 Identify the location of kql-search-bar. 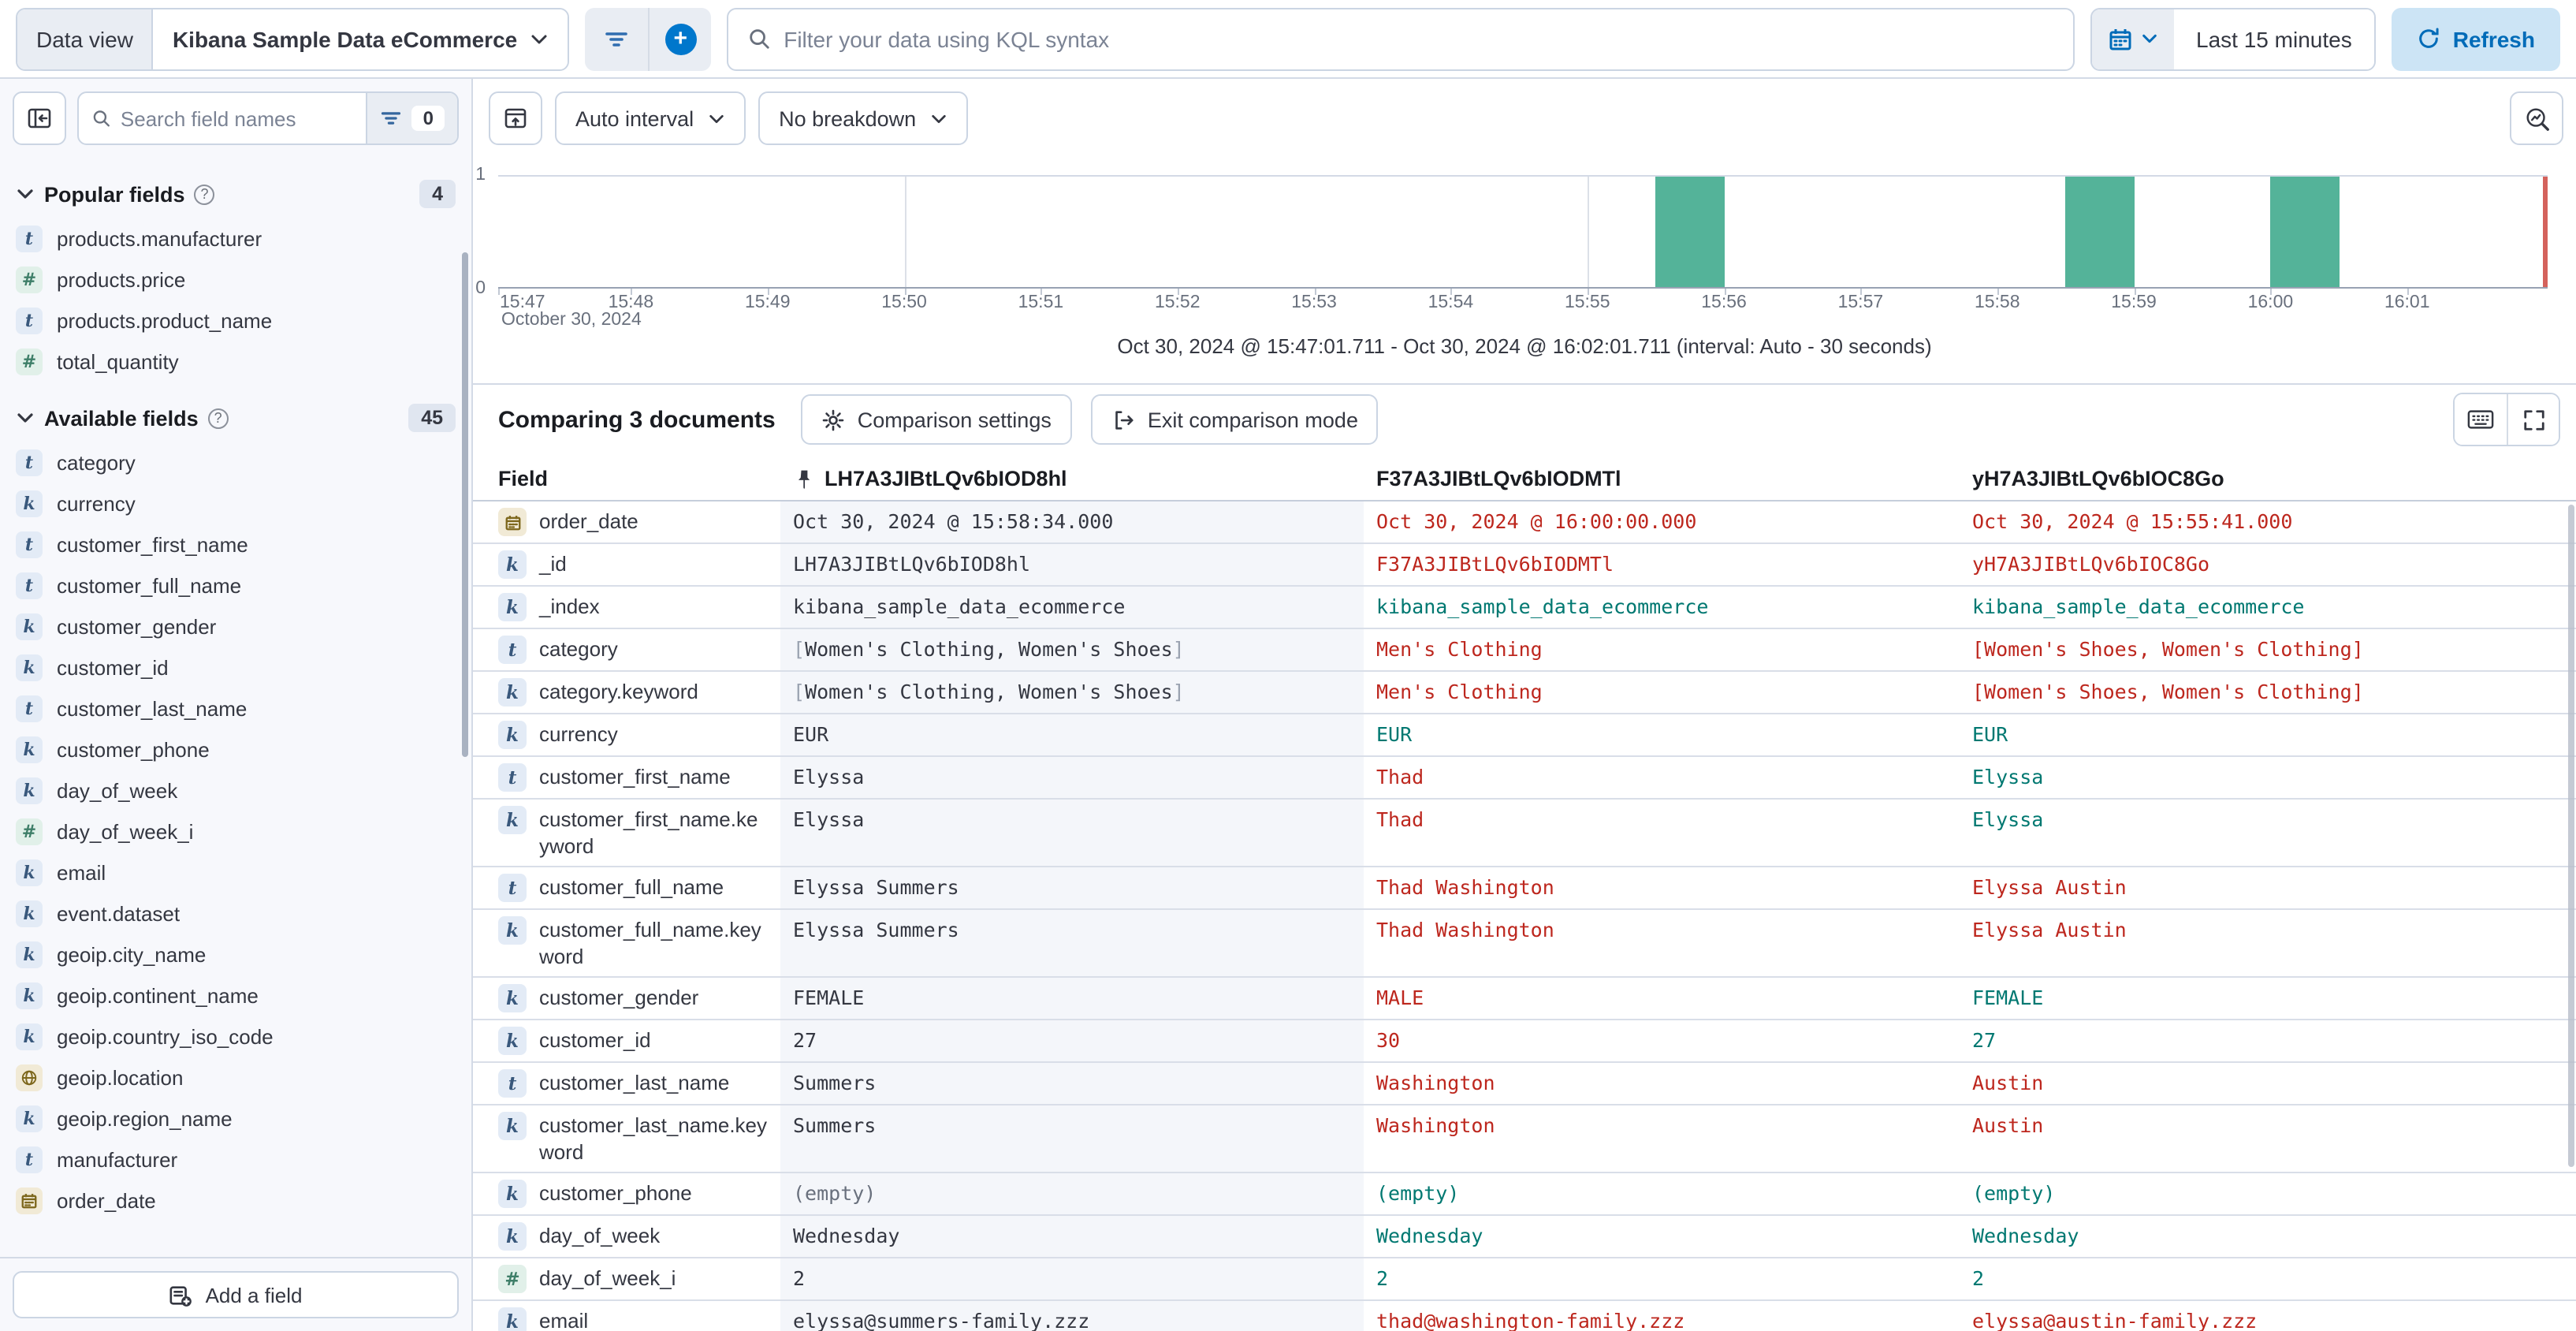
(1401, 38).